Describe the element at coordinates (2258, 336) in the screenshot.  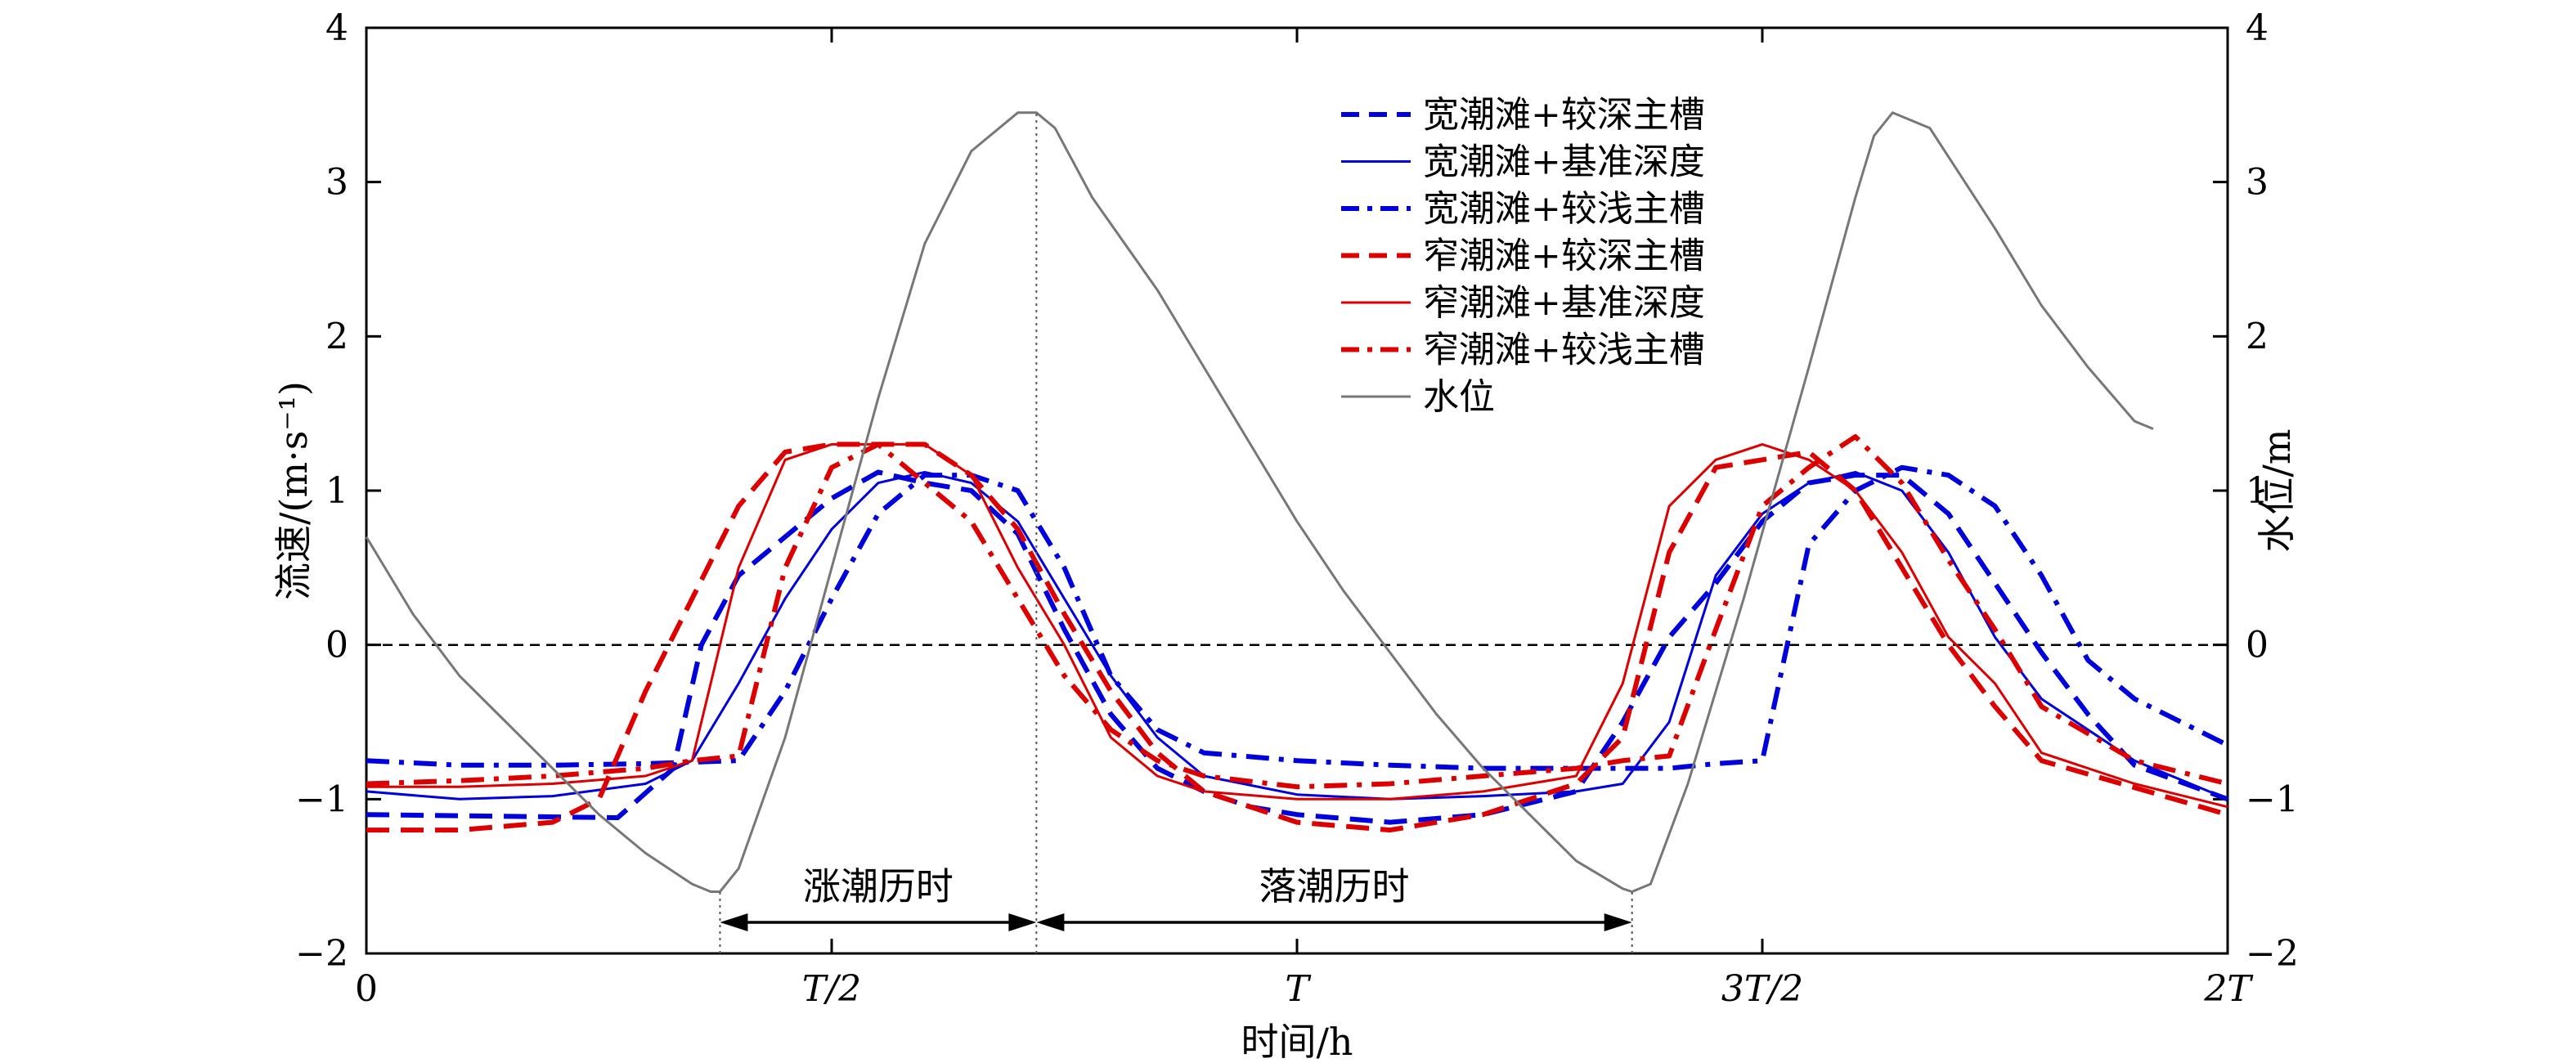
I see `y-tick-label-right: 2` at that location.